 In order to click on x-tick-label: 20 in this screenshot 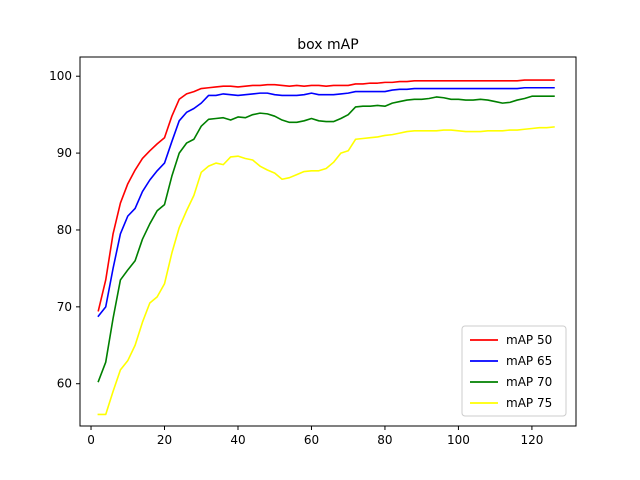, I will do `click(164, 440)`.